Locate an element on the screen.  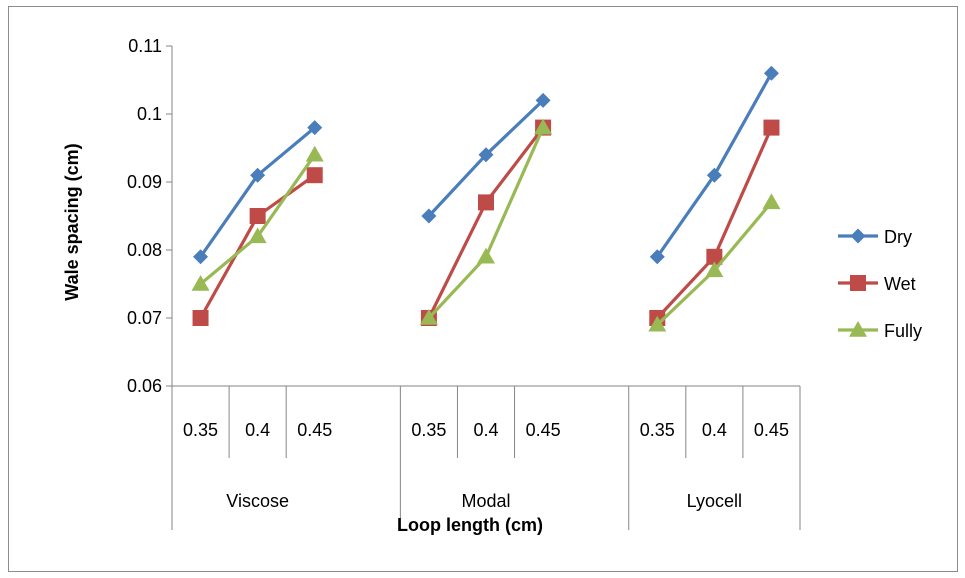
x-axis-title: Loop length (cm) is located at coordinates (470, 525).